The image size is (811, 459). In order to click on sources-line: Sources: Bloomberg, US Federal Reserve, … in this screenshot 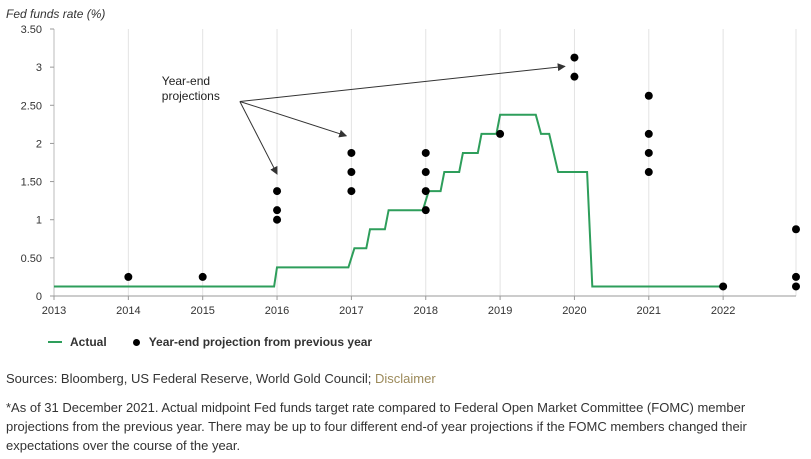, I will do `click(221, 378)`.